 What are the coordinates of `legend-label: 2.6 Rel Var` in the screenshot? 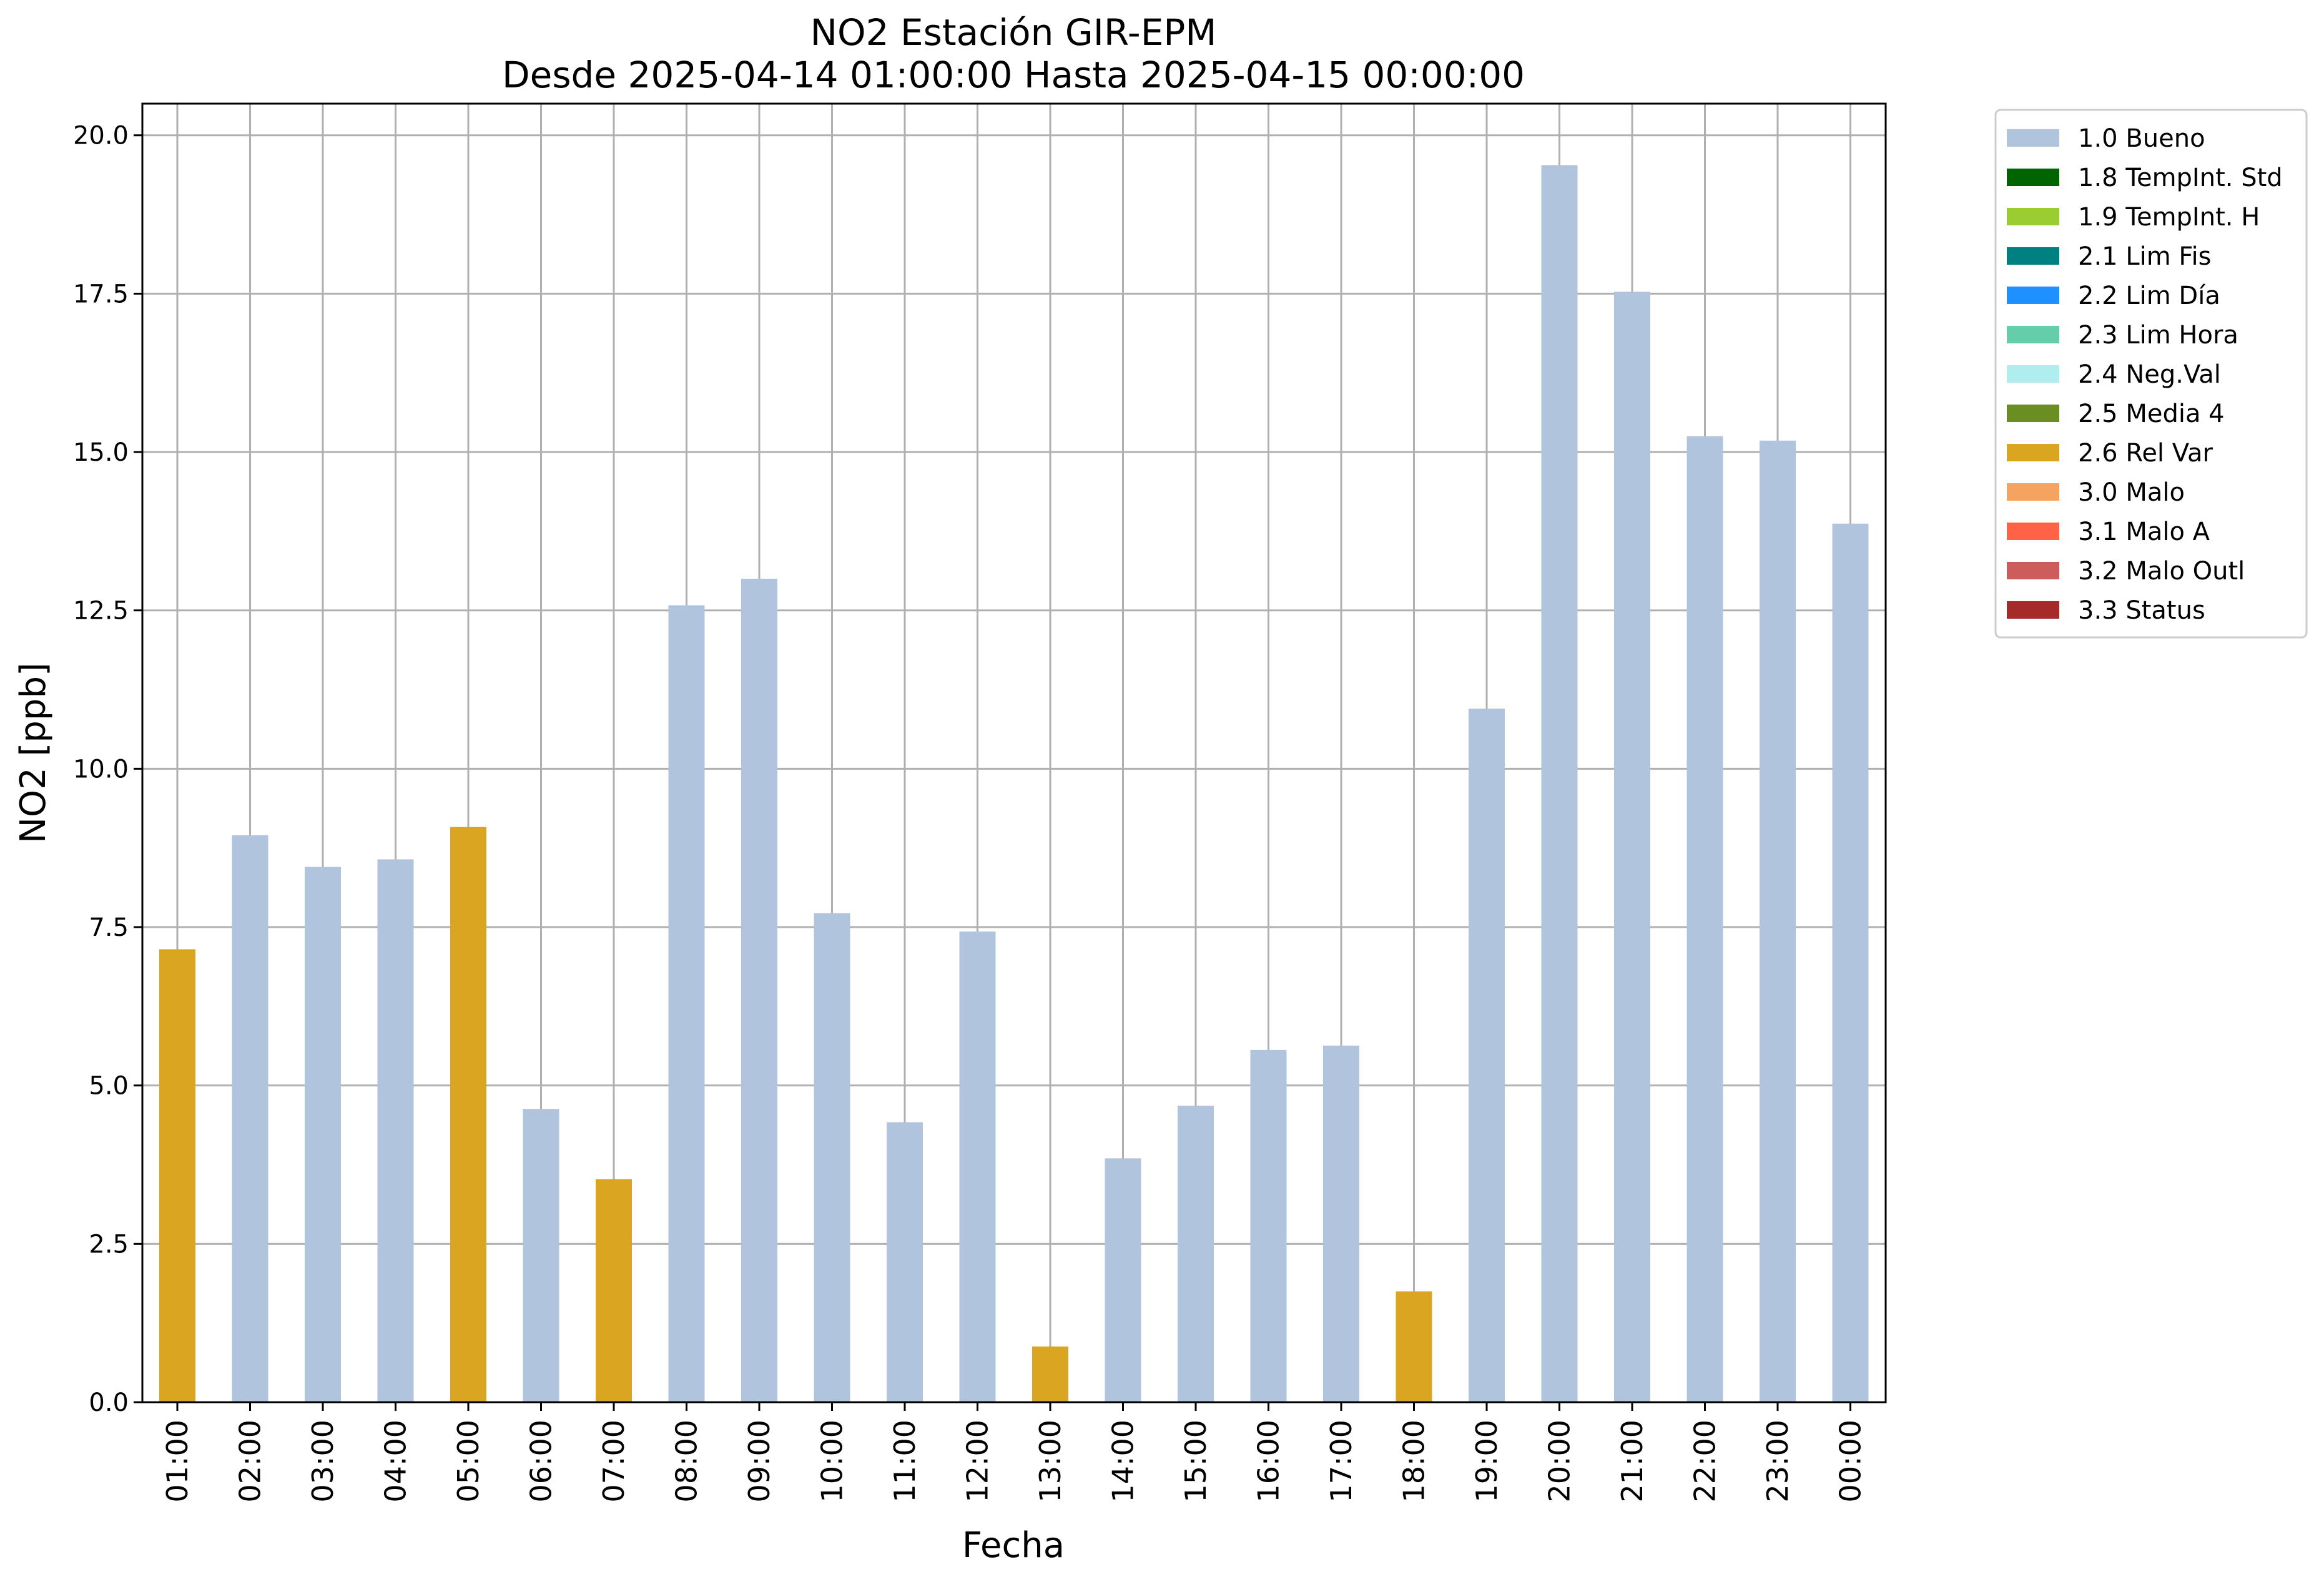 It's located at (2145, 453).